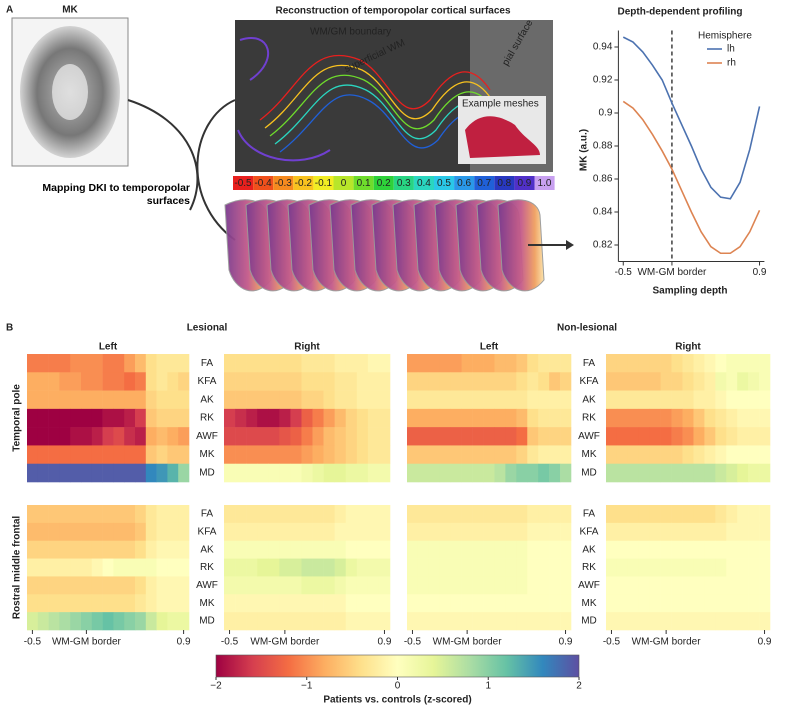 Image resolution: width=787 pixels, height=711 pixels. What do you see at coordinates (304, 183) in the screenshot?
I see `contour-label: -0.2` at bounding box center [304, 183].